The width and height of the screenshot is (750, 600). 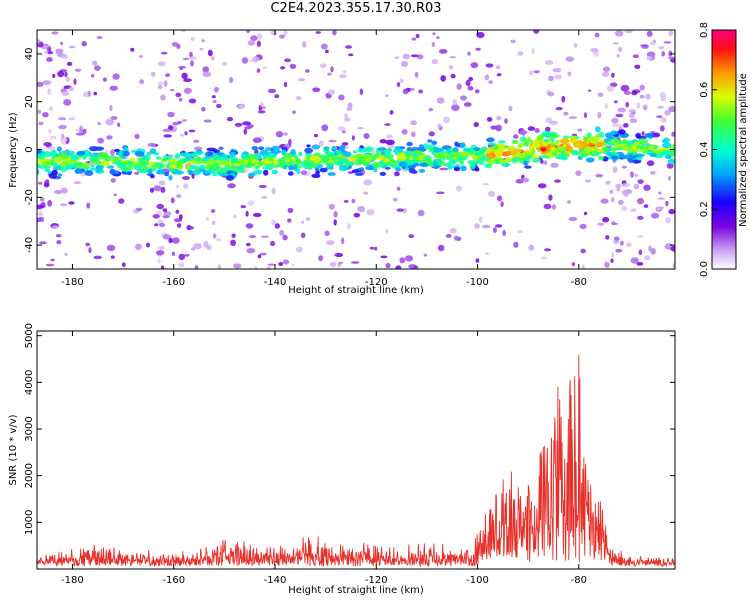 I want to click on x-tick-label: -100, so click(x=477, y=580).